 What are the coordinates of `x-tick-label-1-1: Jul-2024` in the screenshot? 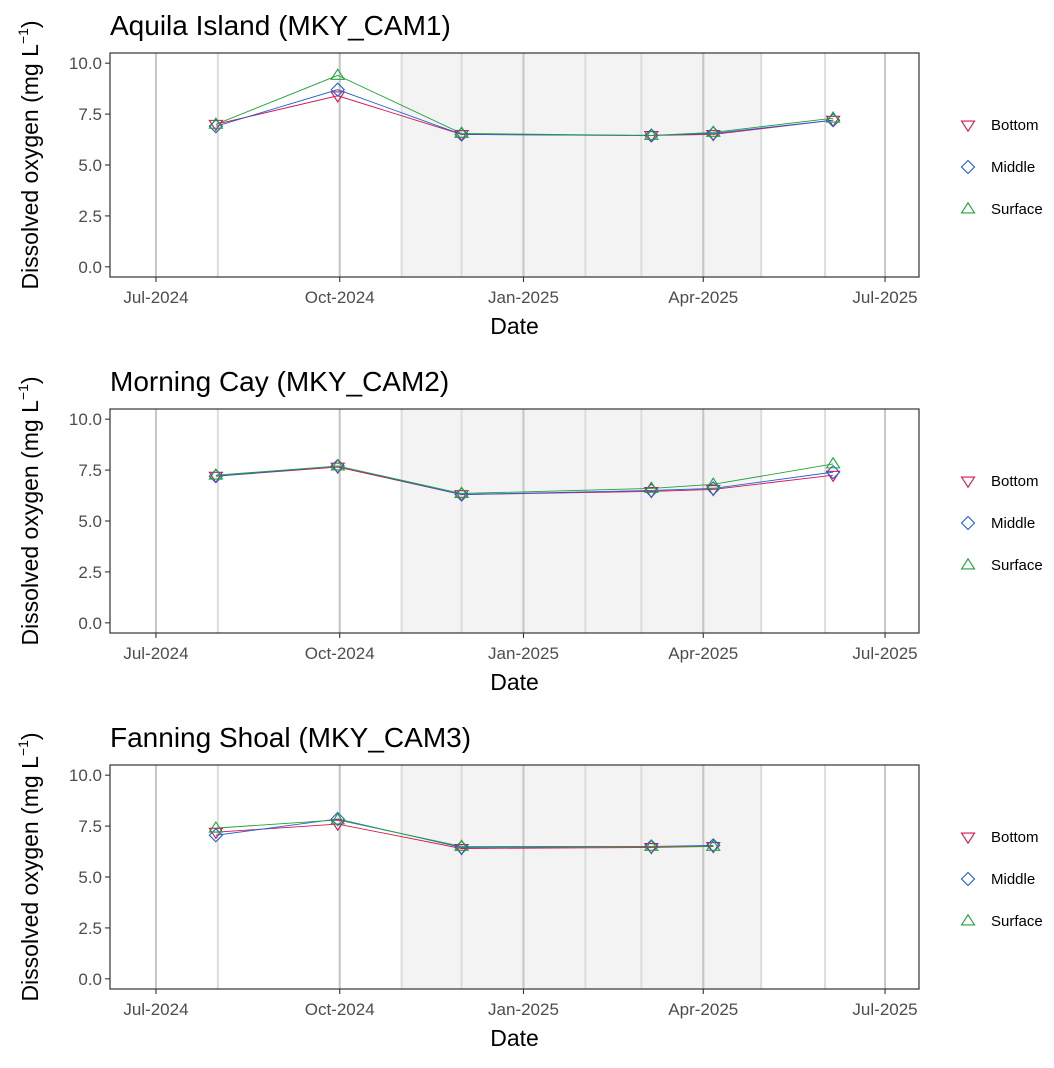 It's located at (155, 297).